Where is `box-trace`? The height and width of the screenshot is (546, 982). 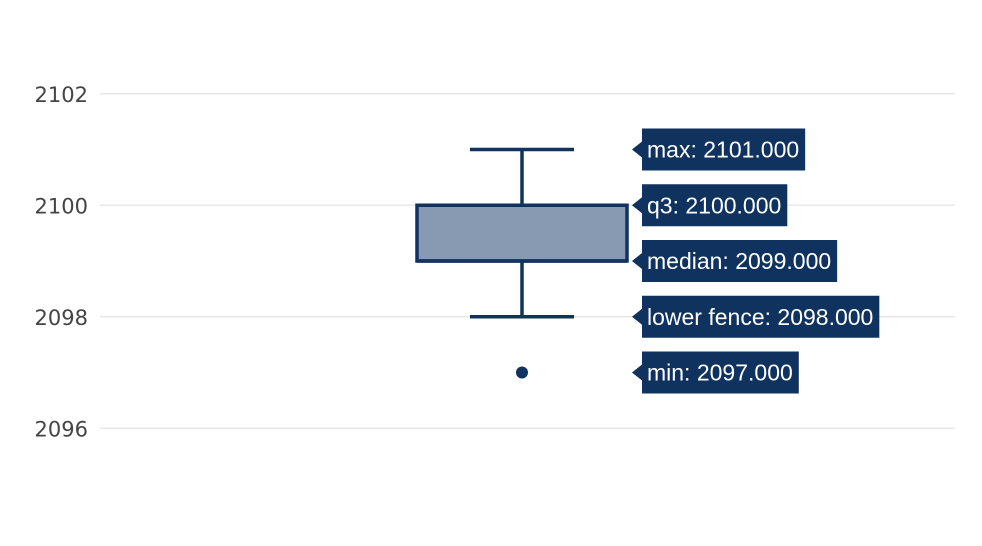 box-trace is located at coordinates (522, 263).